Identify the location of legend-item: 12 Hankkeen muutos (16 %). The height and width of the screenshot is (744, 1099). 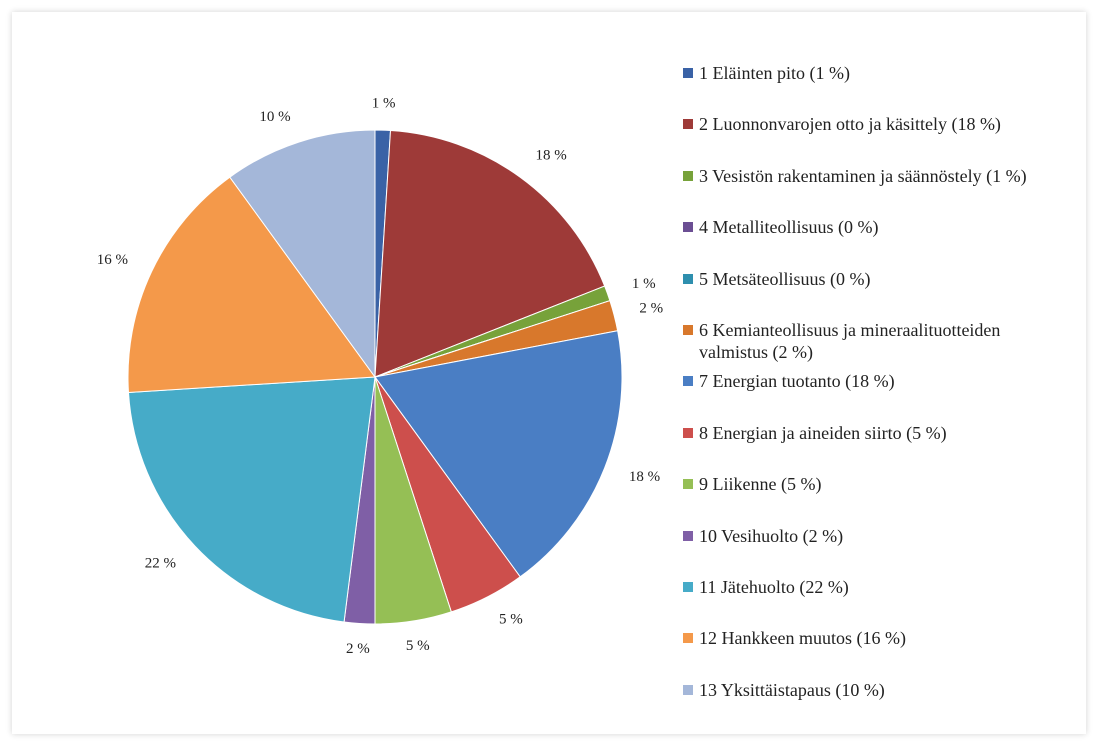
(871, 638).